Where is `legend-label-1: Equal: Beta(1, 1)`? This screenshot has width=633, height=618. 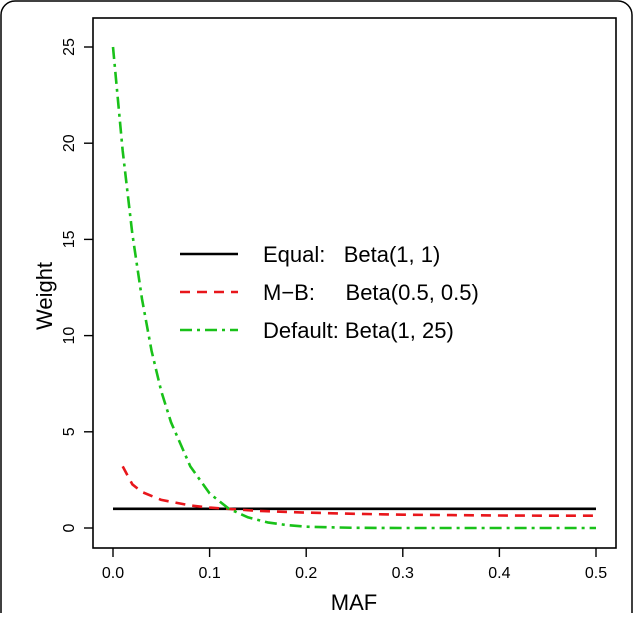 legend-label-1: Equal: Beta(1, 1) is located at coordinates (351, 254).